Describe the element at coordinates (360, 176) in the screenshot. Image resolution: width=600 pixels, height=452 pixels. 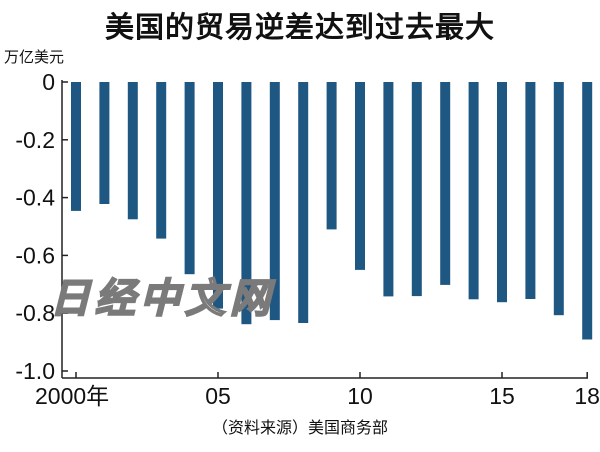
I see `bar-2010` at that location.